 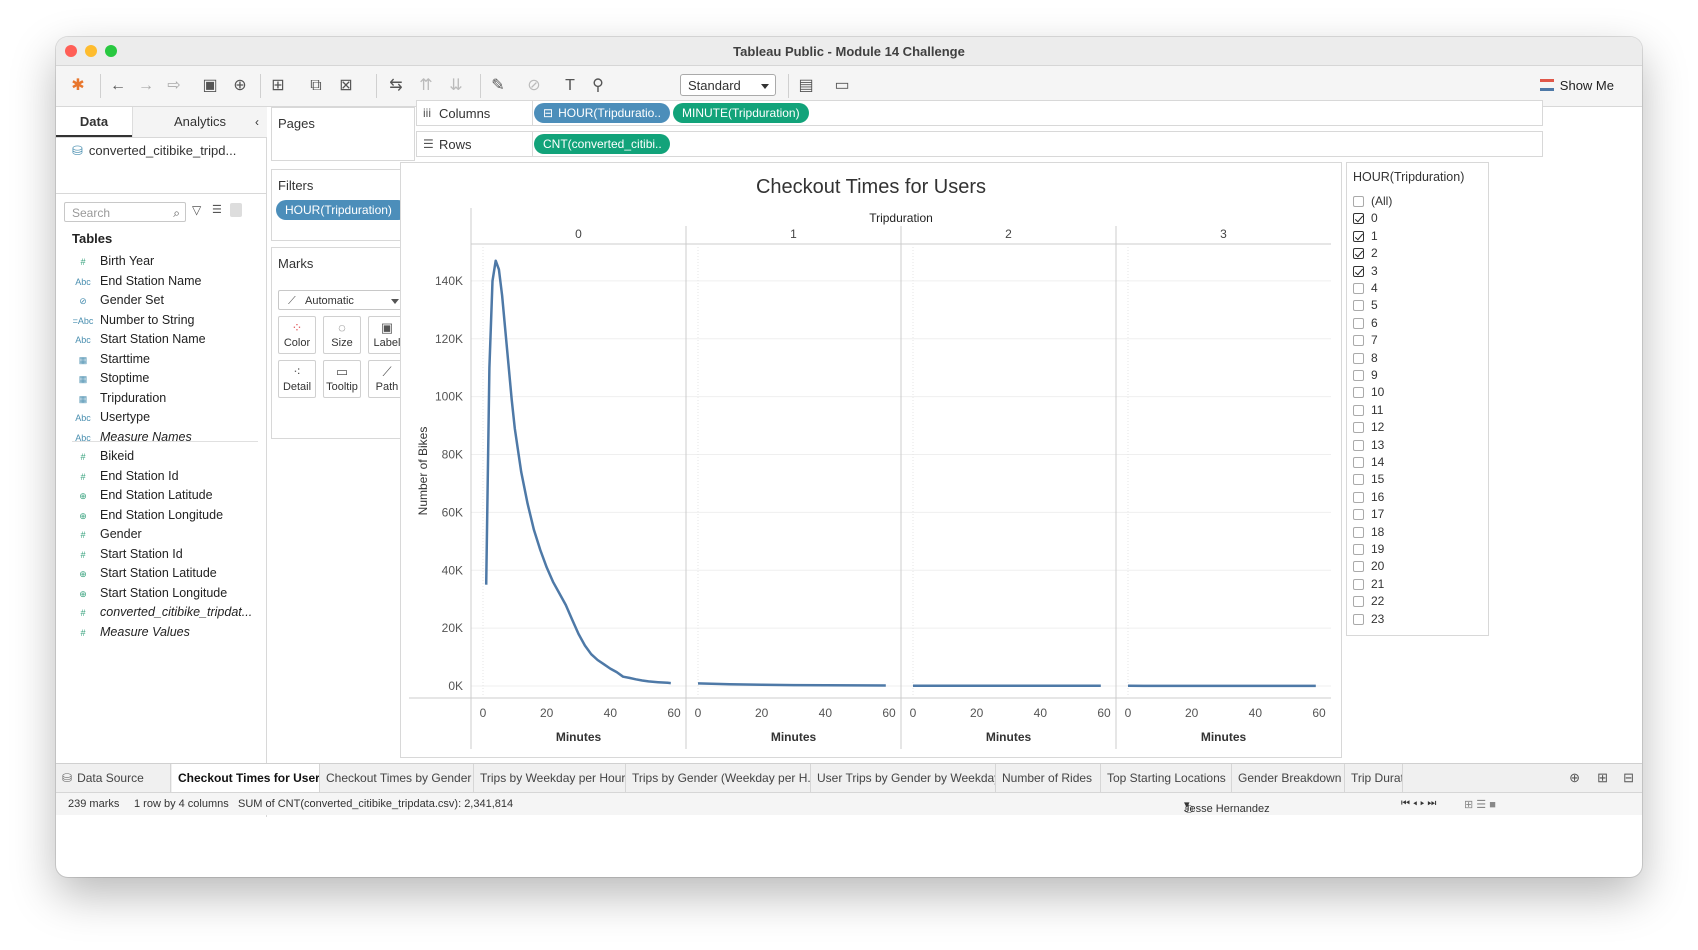 What do you see at coordinates (979, 144) in the screenshot?
I see `rows-shelf: ☰ Rows CNT(converted_citibi..` at bounding box center [979, 144].